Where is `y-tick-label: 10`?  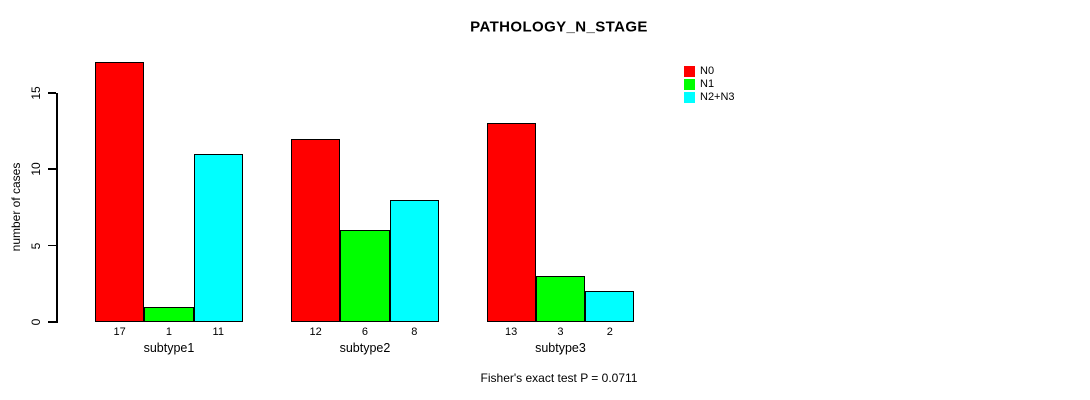 y-tick-label: 10 is located at coordinates (36, 169).